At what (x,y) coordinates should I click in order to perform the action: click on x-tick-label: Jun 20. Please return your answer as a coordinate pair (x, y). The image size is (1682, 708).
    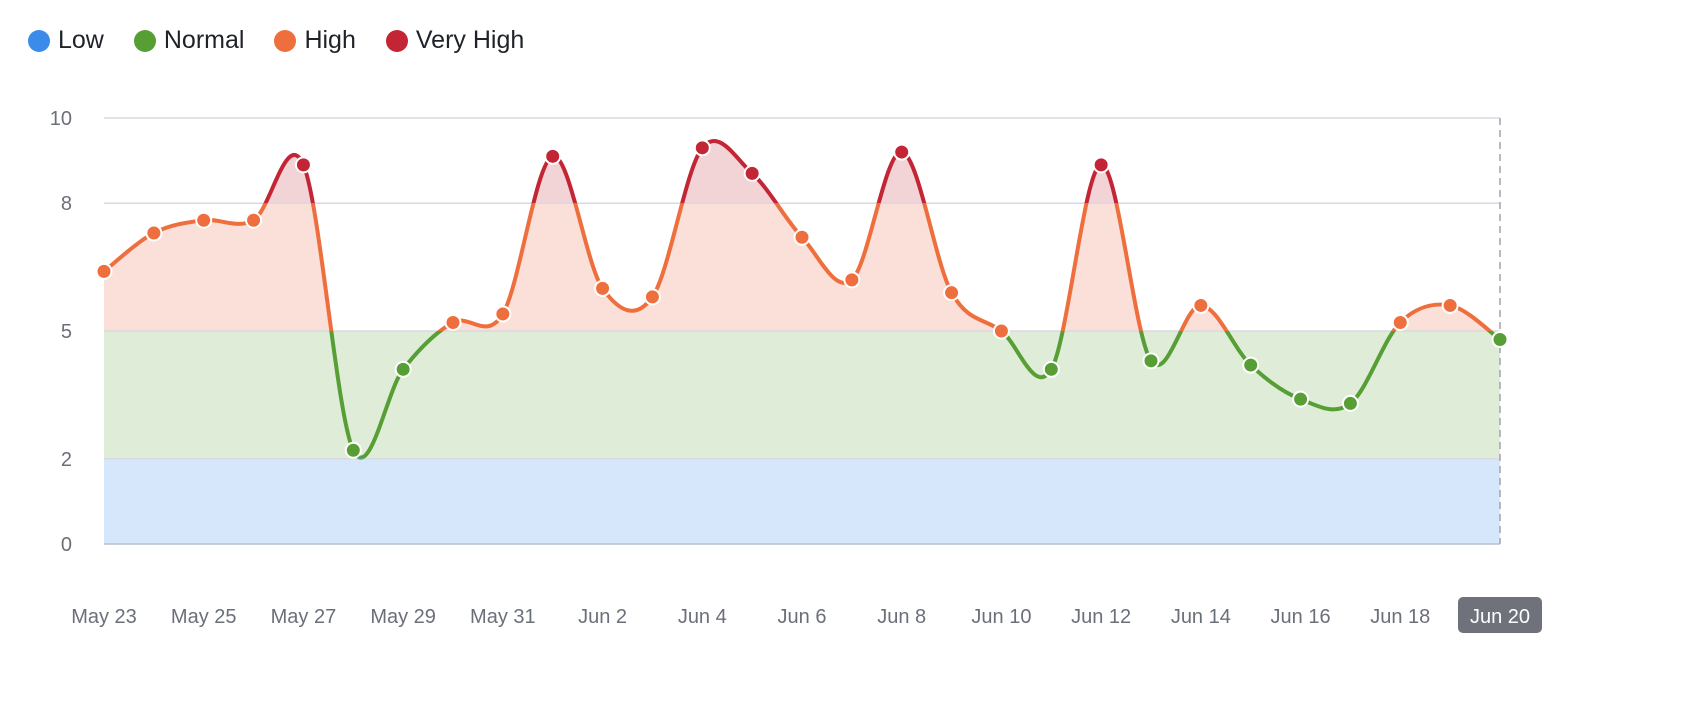
    Looking at the image, I should click on (1500, 617).